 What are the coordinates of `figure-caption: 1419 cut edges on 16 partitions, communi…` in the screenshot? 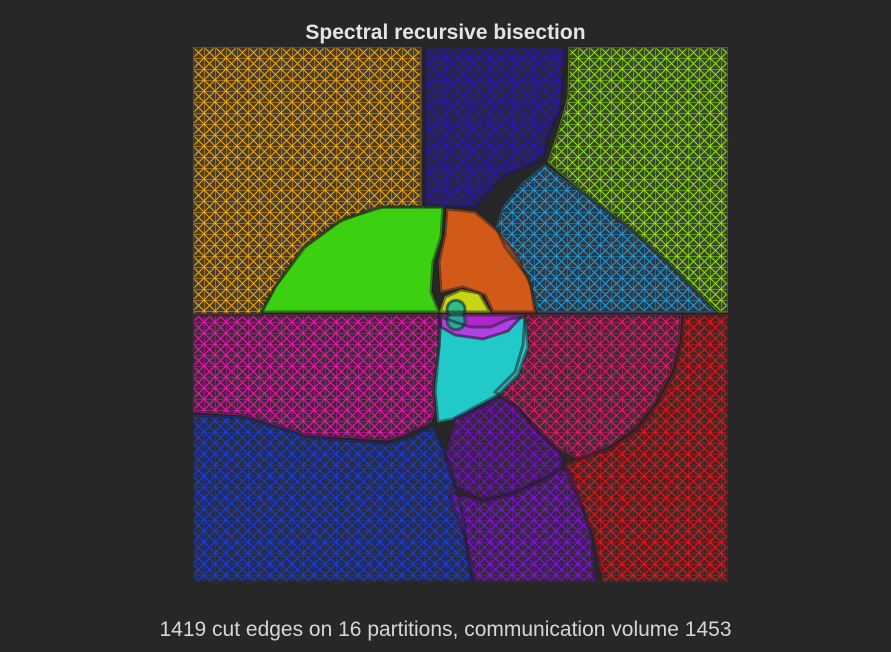 It's located at (445, 629).